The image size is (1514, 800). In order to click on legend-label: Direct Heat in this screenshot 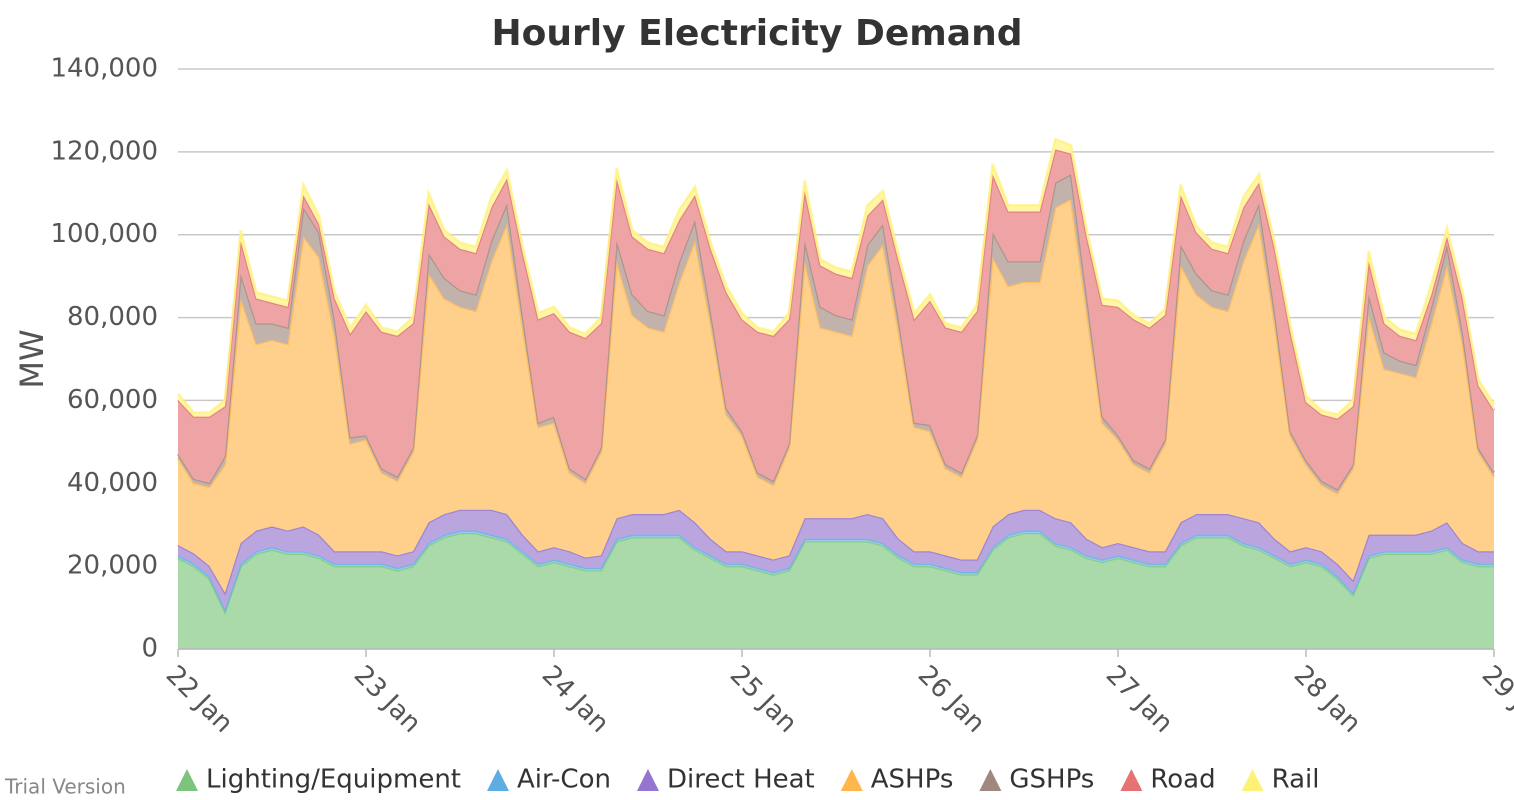, I will do `click(741, 780)`.